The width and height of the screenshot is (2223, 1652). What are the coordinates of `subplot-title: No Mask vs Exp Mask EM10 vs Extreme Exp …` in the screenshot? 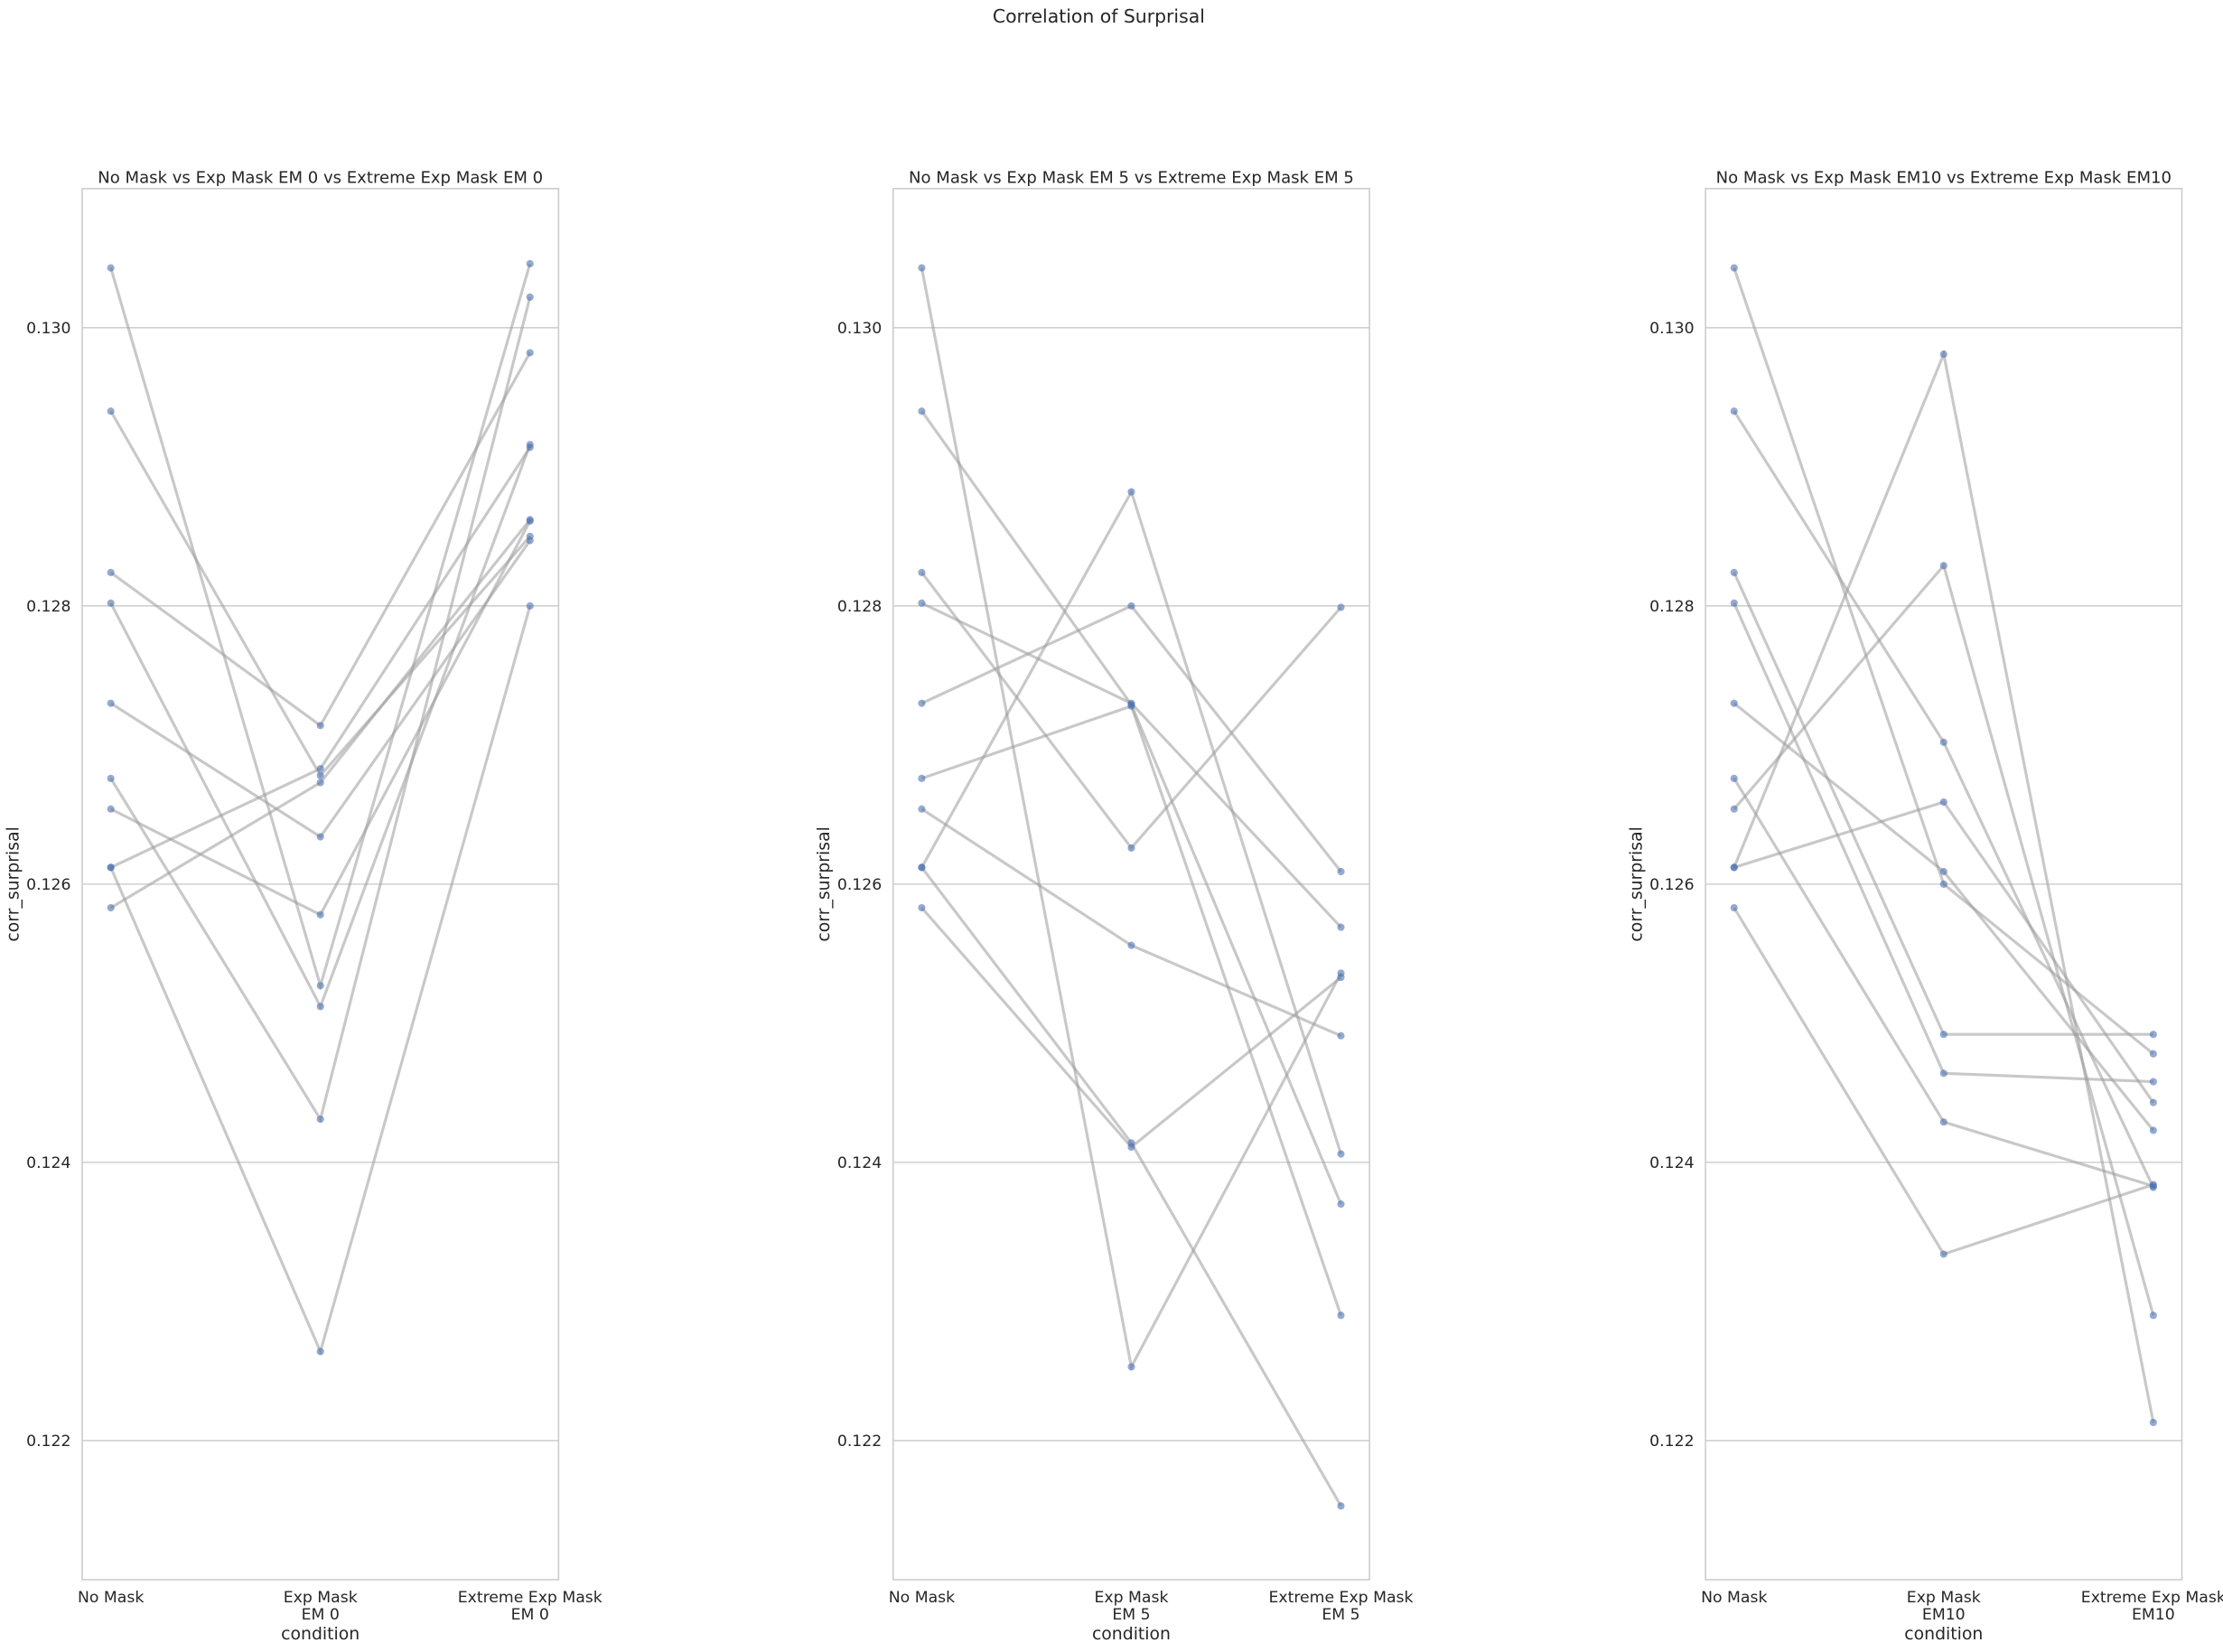 It's located at (1944, 178).